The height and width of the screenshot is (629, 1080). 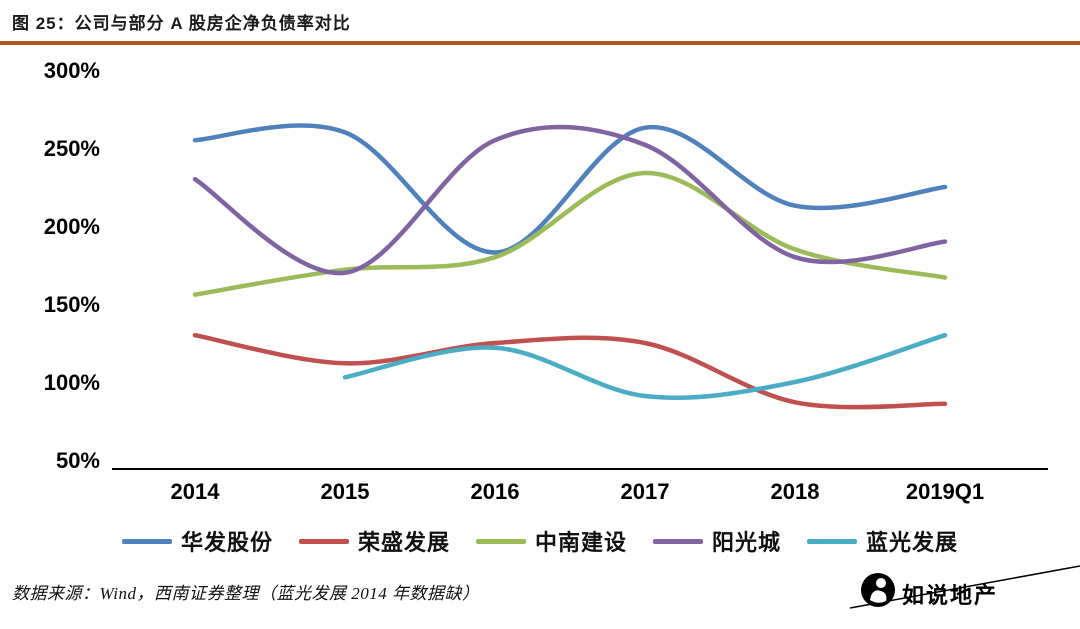 I want to click on svg-text: 200%, so click(x=72, y=226).